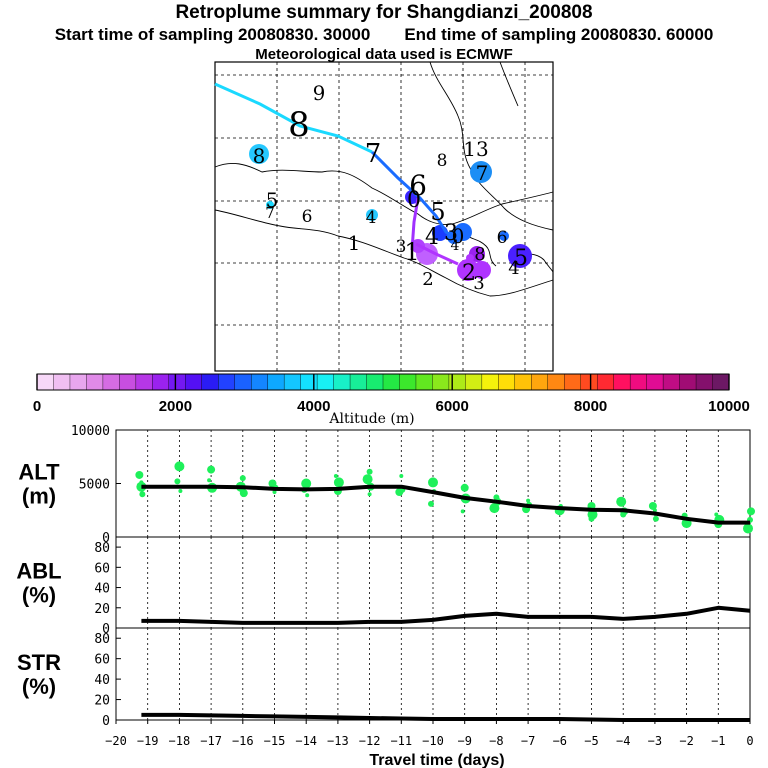 The image size is (768, 768). Describe the element at coordinates (415, 224) in the screenshot. I see `trajectory-segment-purple` at that location.